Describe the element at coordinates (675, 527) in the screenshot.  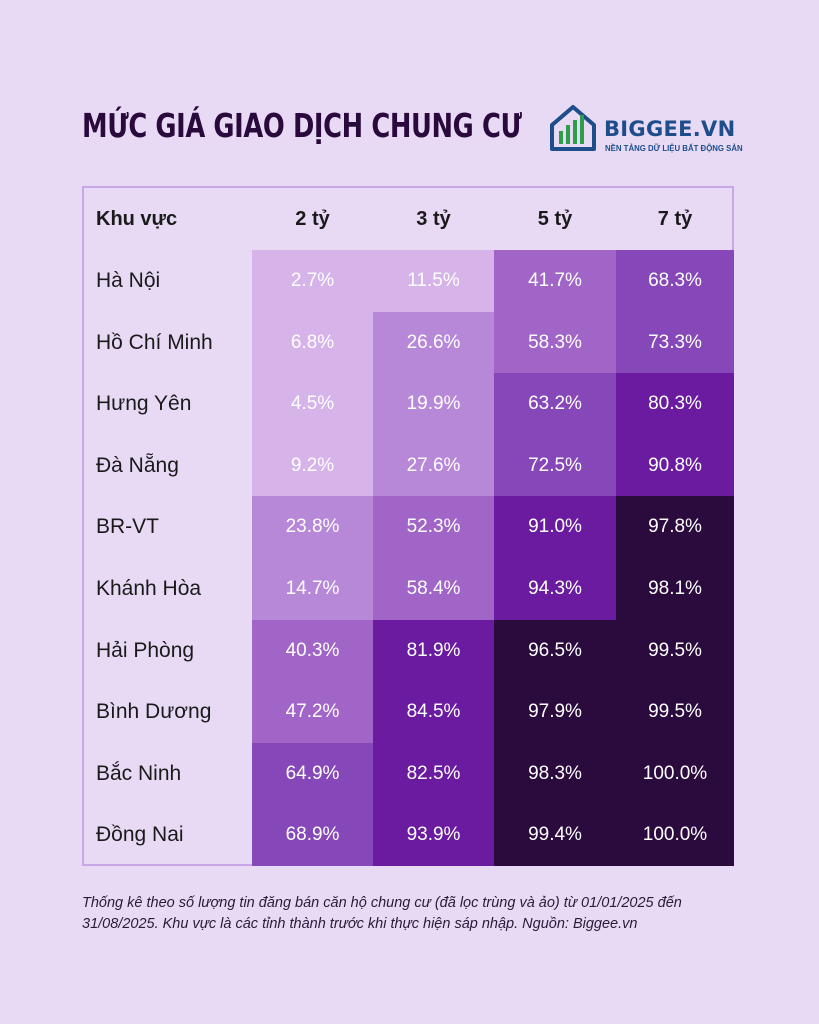
I see `heatmap-cell: 97.8%` at that location.